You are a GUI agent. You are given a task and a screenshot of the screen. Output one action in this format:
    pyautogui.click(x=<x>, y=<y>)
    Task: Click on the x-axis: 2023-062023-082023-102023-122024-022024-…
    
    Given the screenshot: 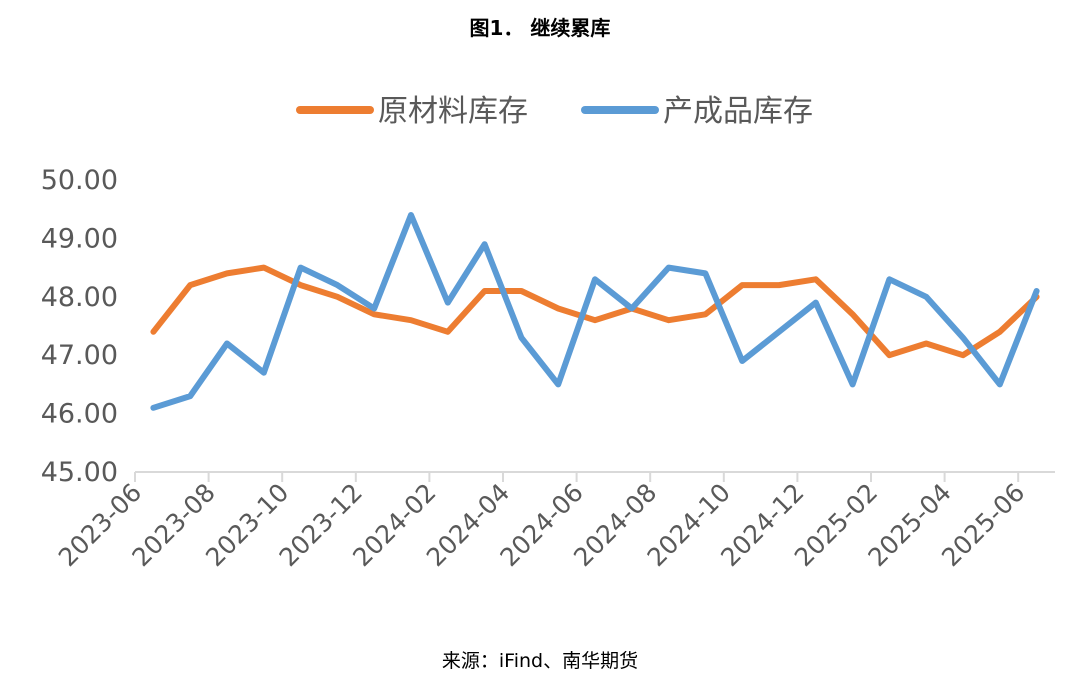 What is the action you would take?
    pyautogui.click(x=554, y=521)
    